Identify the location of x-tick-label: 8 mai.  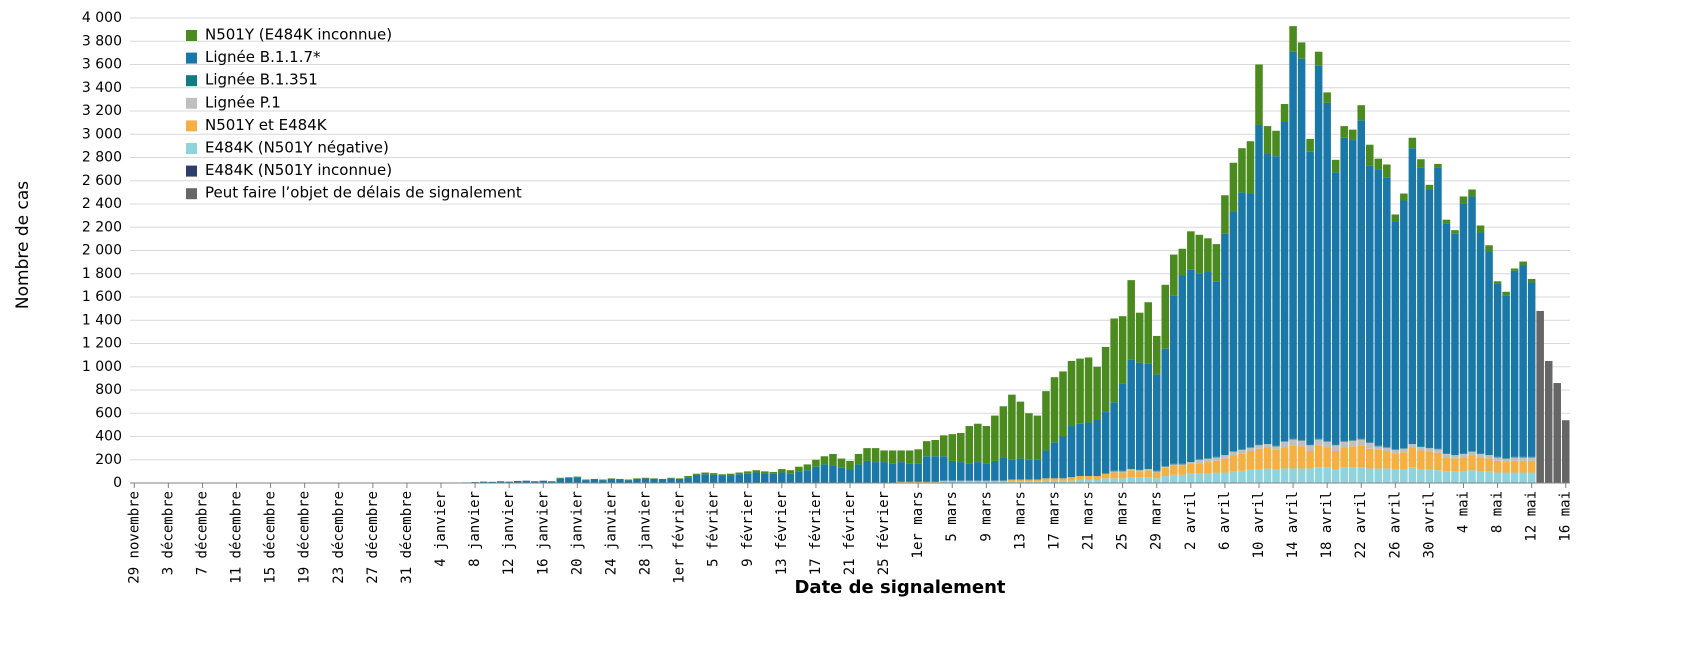
(1498, 512).